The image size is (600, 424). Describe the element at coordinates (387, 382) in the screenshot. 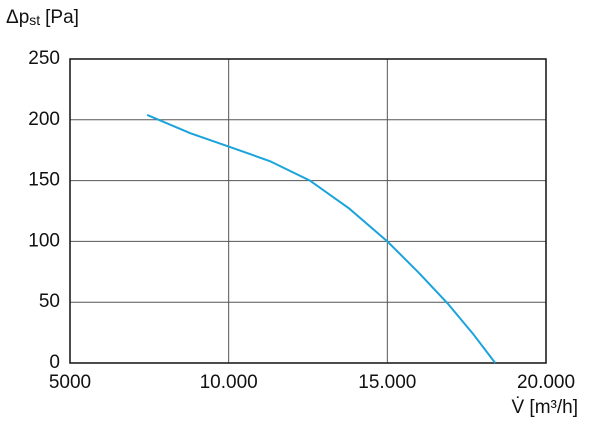

I see `x-tick-label: 15.000` at that location.